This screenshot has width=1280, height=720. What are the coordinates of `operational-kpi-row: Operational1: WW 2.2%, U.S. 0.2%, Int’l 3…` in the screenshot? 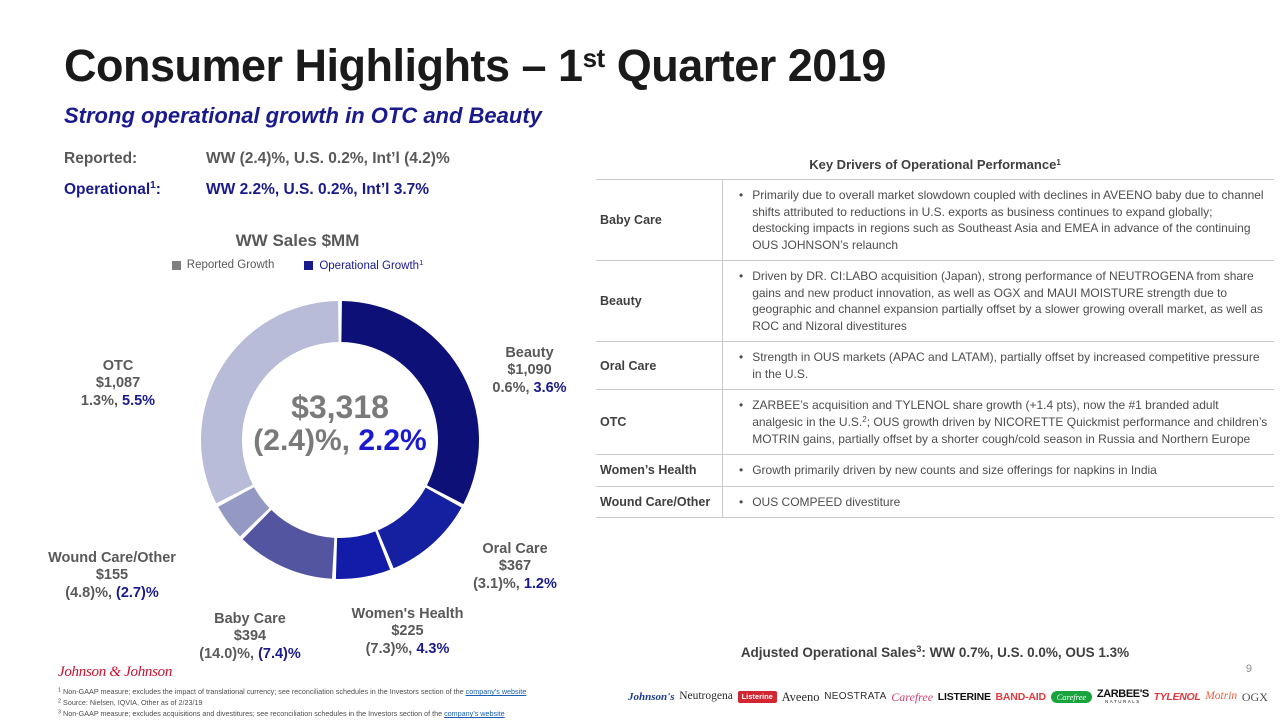 It's located at (246, 189).